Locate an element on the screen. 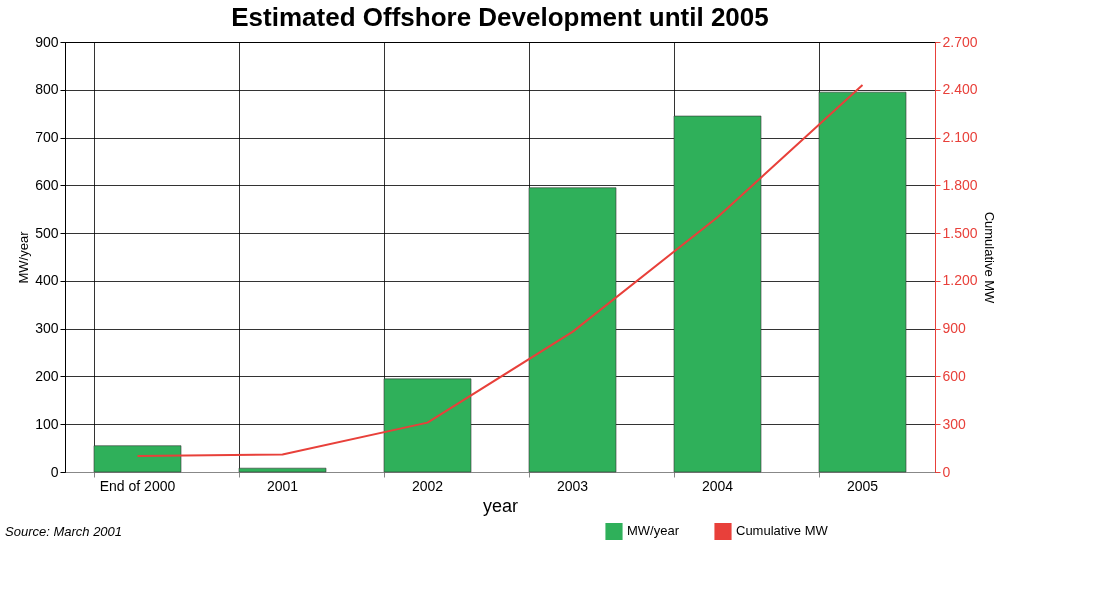  x-tick-label: 2002 is located at coordinates (427, 485).